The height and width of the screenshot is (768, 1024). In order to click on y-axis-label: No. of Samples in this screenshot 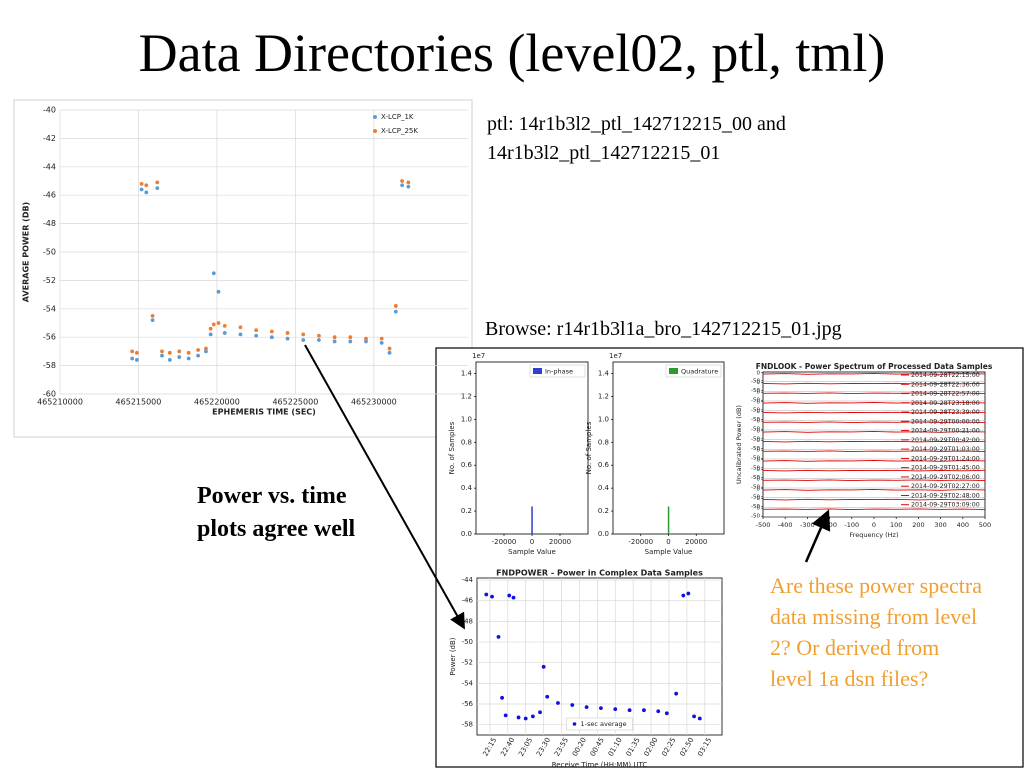, I will do `click(589, 447)`.